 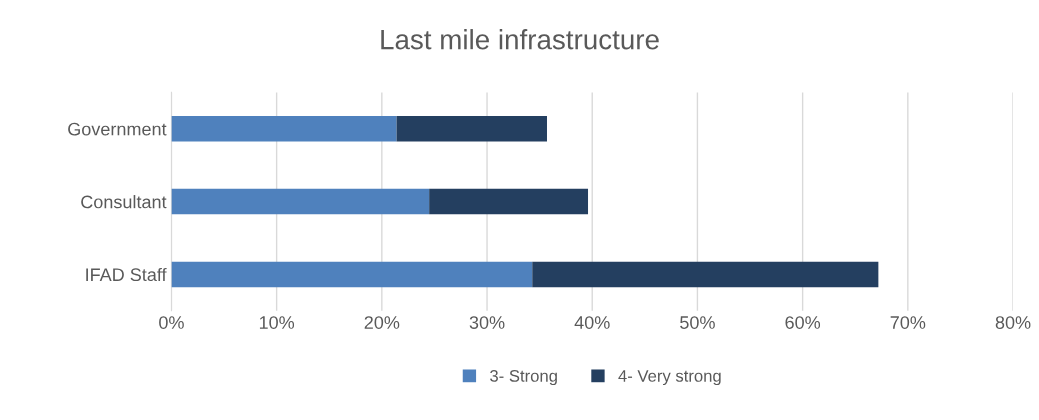 I want to click on x-tick-label: 40%, so click(x=592, y=322).